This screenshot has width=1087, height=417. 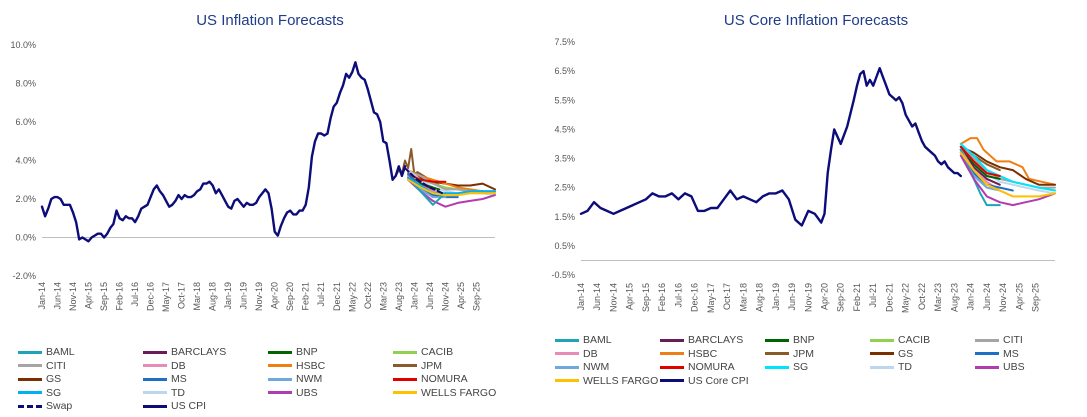 What do you see at coordinates (23, 45) in the screenshot?
I see `y-tick-label: 10.0%` at bounding box center [23, 45].